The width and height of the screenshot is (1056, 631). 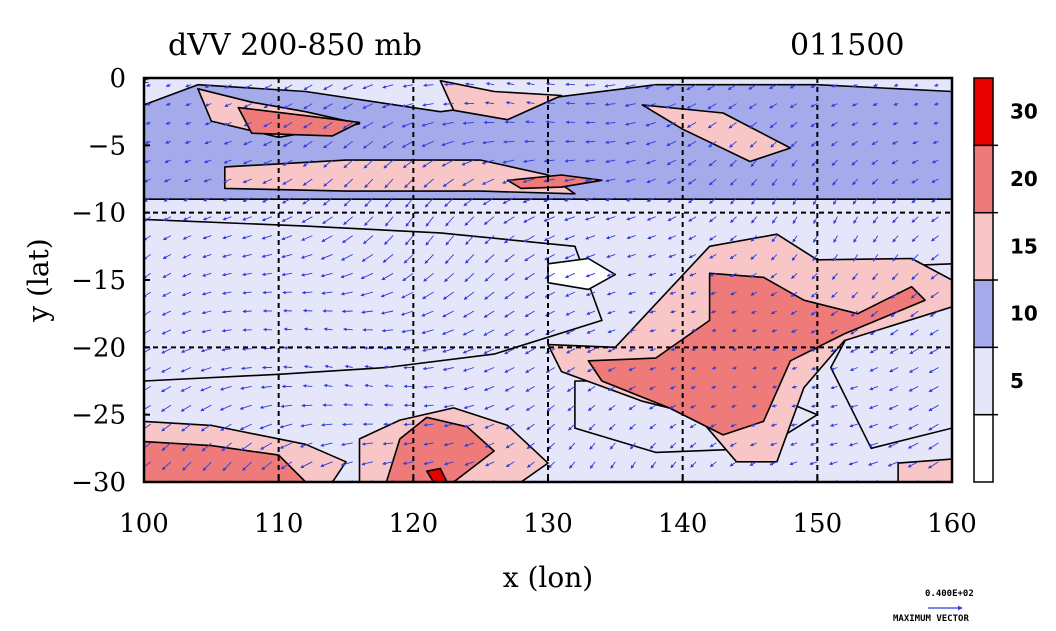 What do you see at coordinates (146, 80) in the screenshot?
I see `origin-marker: E` at bounding box center [146, 80].